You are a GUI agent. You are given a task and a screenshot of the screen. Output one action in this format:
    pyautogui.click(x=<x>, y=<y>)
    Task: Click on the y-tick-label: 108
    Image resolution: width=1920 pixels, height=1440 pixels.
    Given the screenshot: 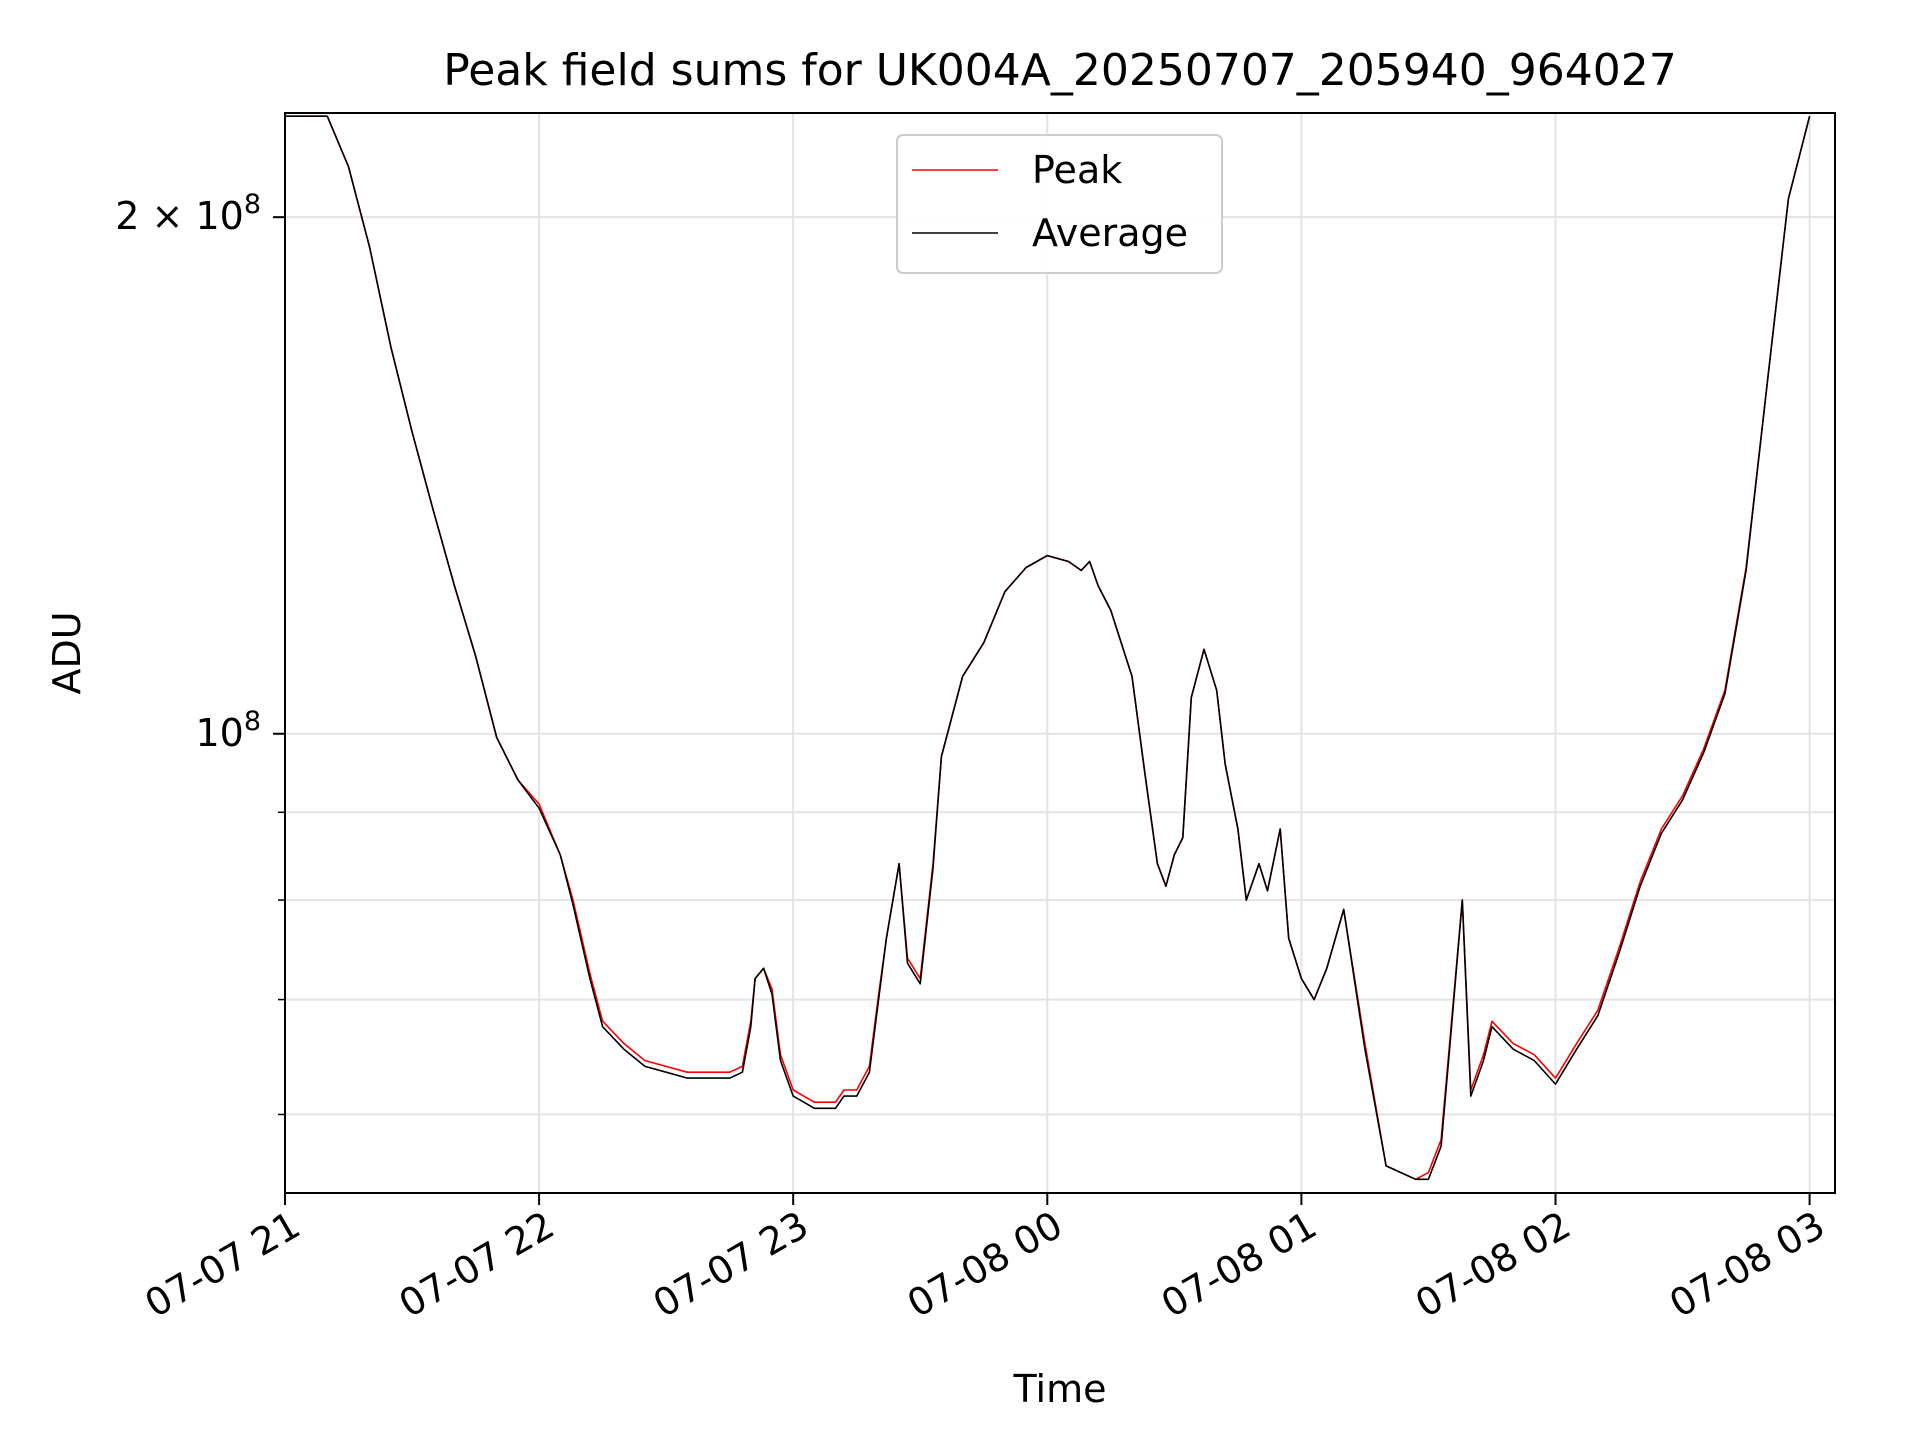 What is the action you would take?
    pyautogui.click(x=228, y=730)
    